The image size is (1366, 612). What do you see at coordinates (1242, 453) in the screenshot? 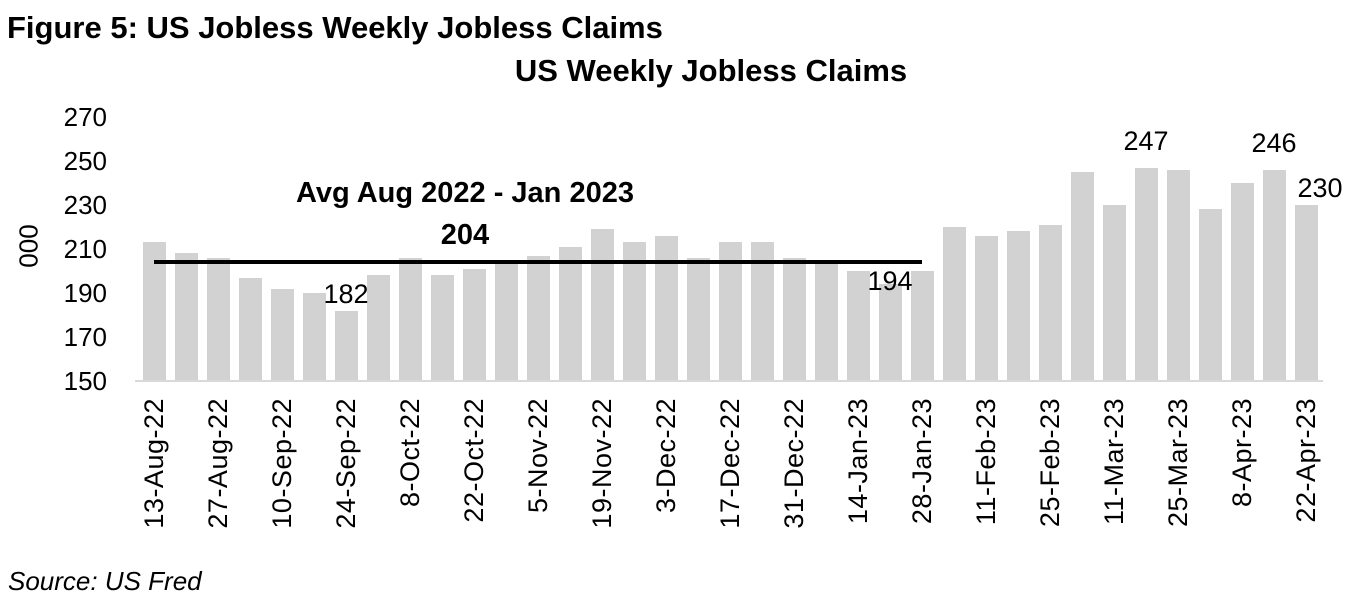
I see `x-tick-label: 8-Apr-23` at bounding box center [1242, 453].